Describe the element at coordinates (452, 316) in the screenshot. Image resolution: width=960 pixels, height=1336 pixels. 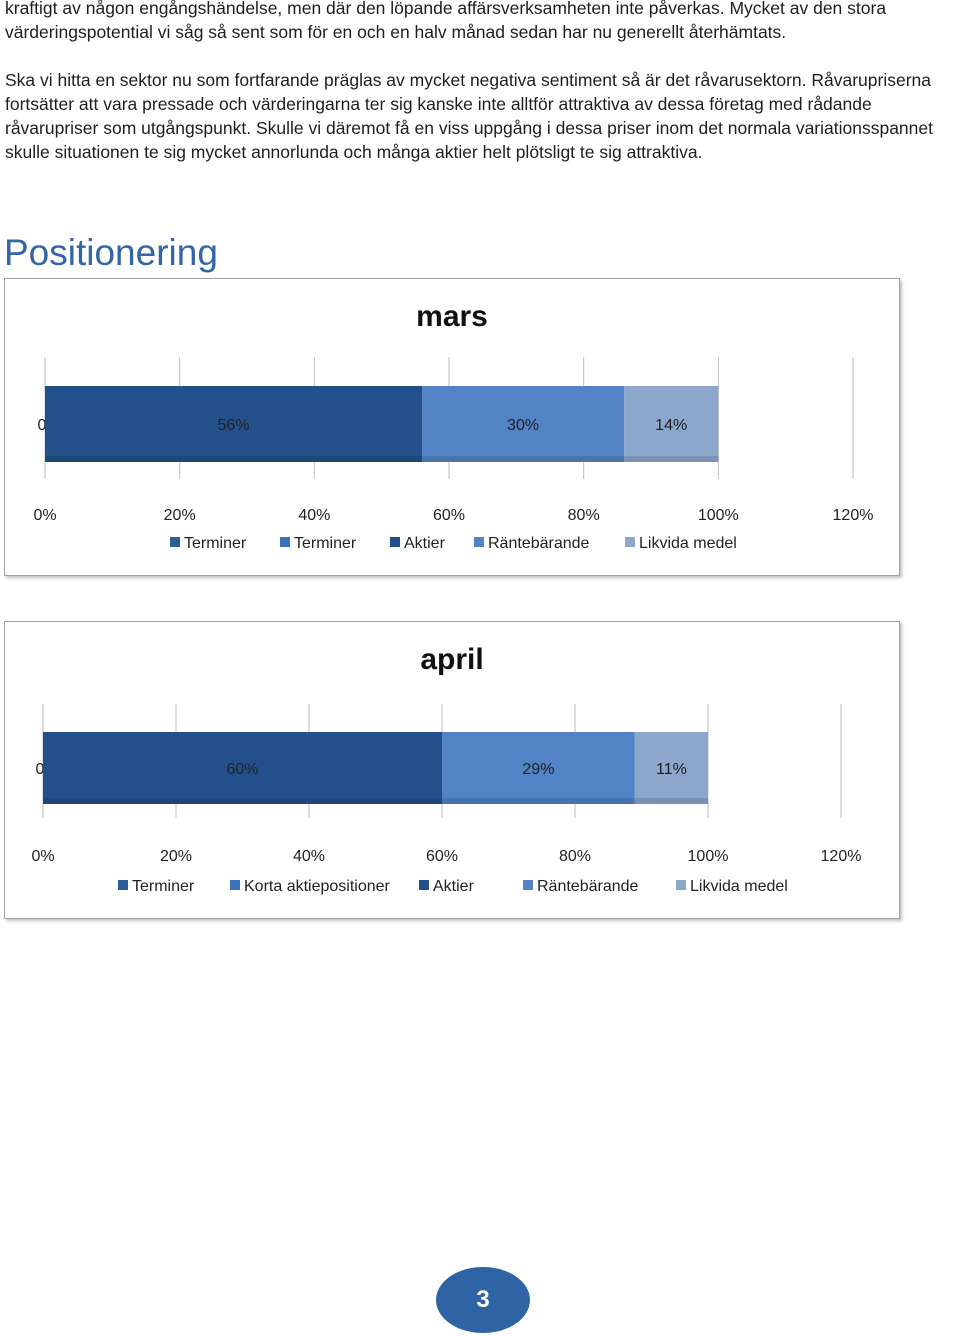
I see `chart-title: mars` at that location.